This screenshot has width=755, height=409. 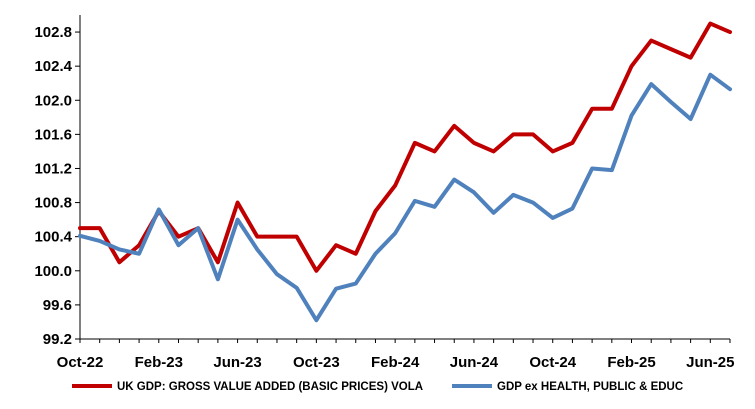 What do you see at coordinates (53, 66) in the screenshot?
I see `y-tick-label: 102.4` at bounding box center [53, 66].